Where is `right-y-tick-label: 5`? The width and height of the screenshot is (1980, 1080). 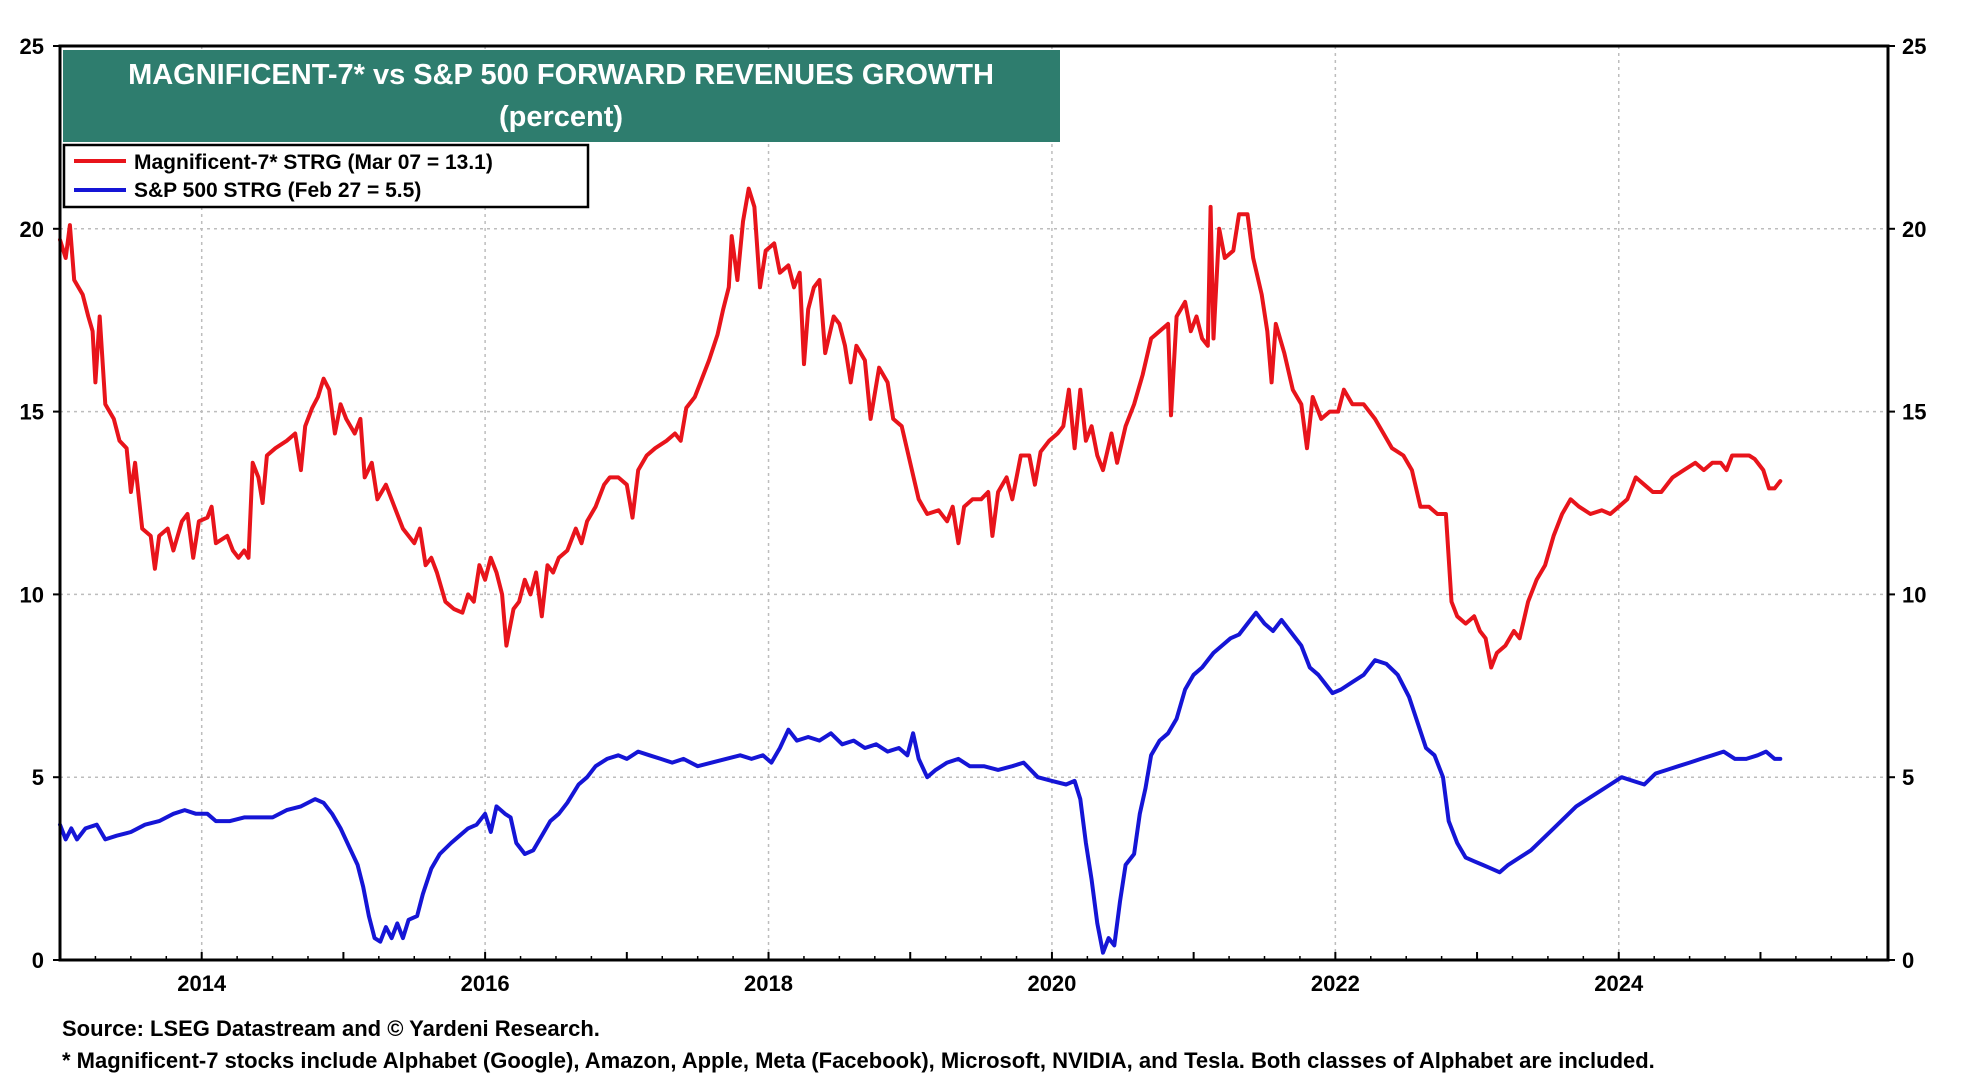
right-y-tick-label: 5 is located at coordinates (1908, 777).